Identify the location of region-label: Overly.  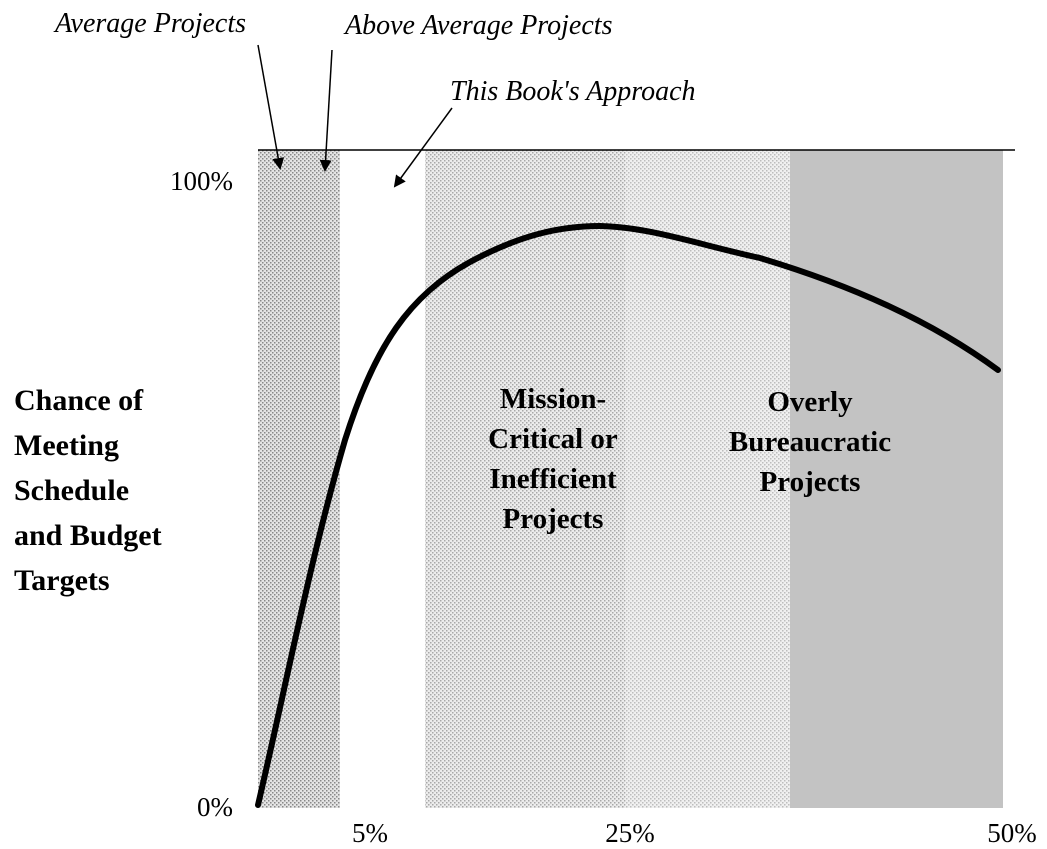
(810, 402).